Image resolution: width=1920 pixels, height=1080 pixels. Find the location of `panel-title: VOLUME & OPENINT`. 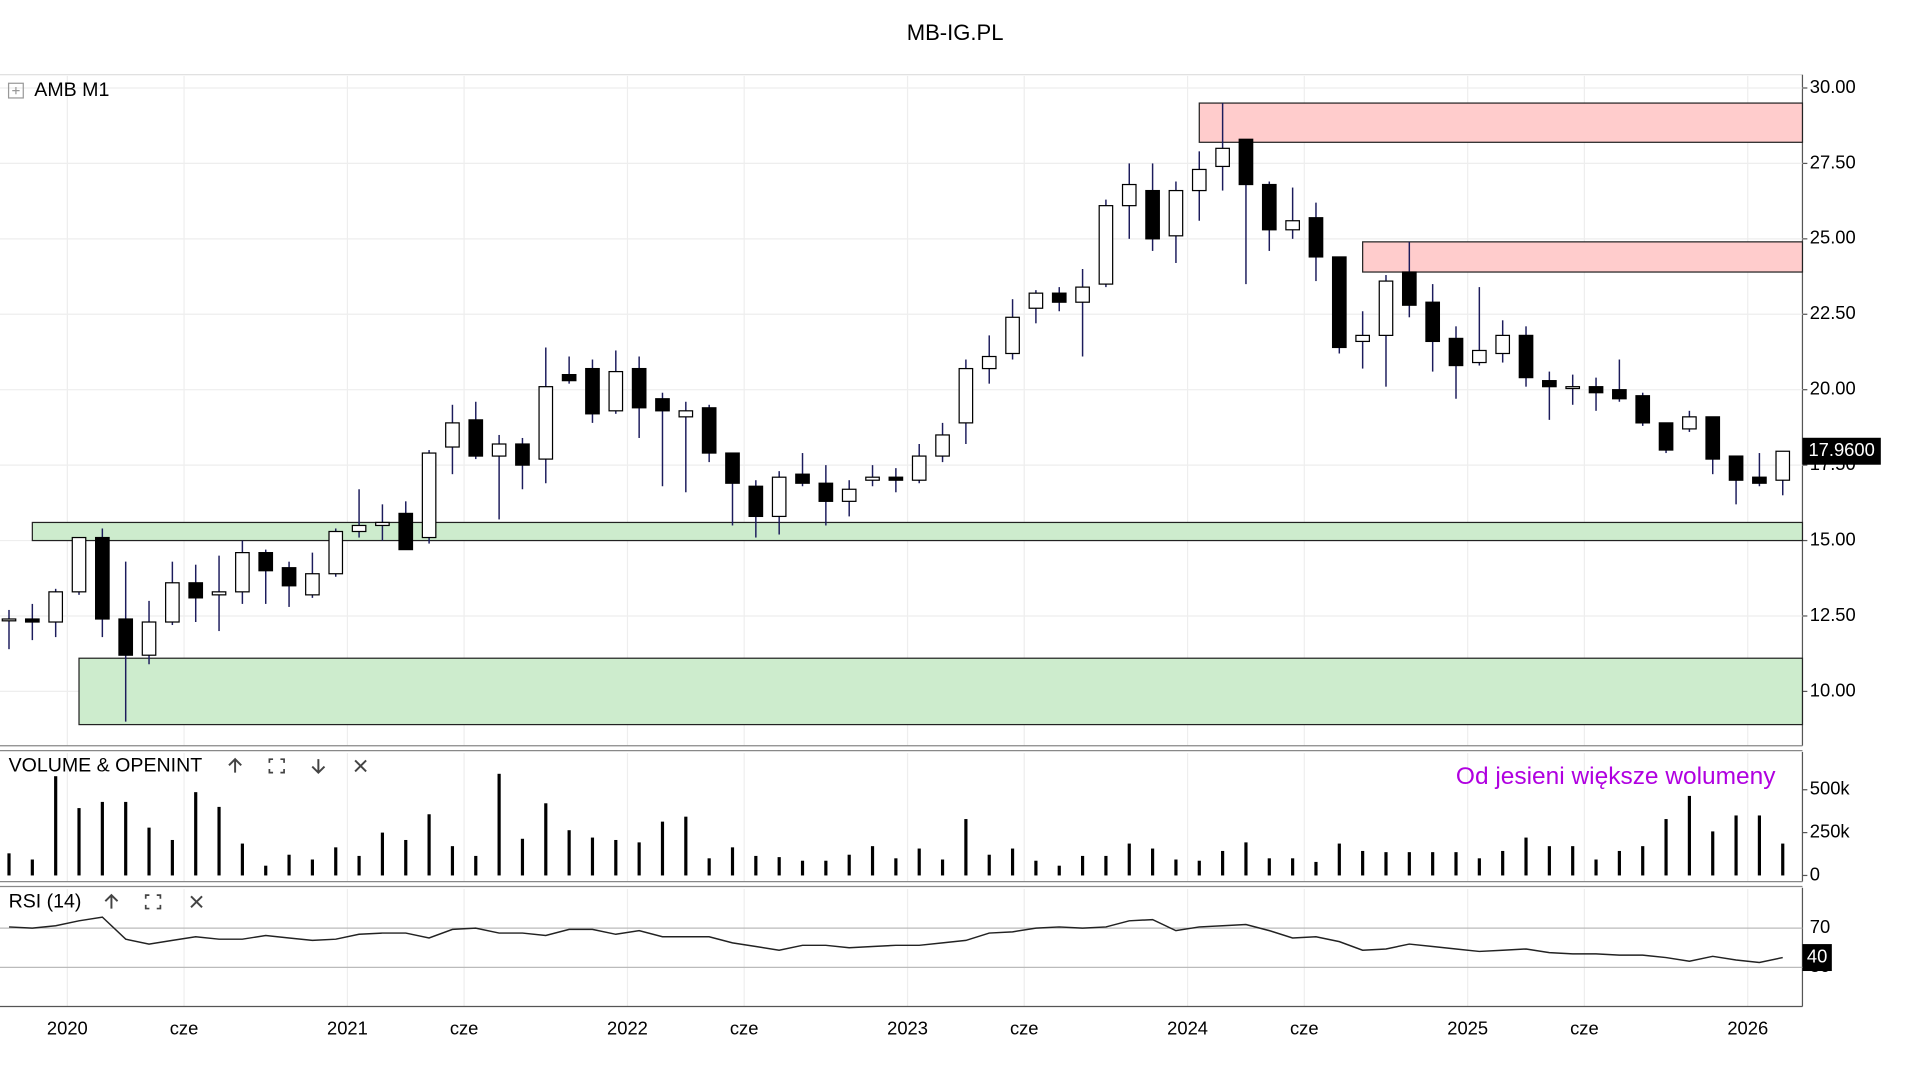

panel-title: VOLUME & OPENINT is located at coordinates (106, 766).